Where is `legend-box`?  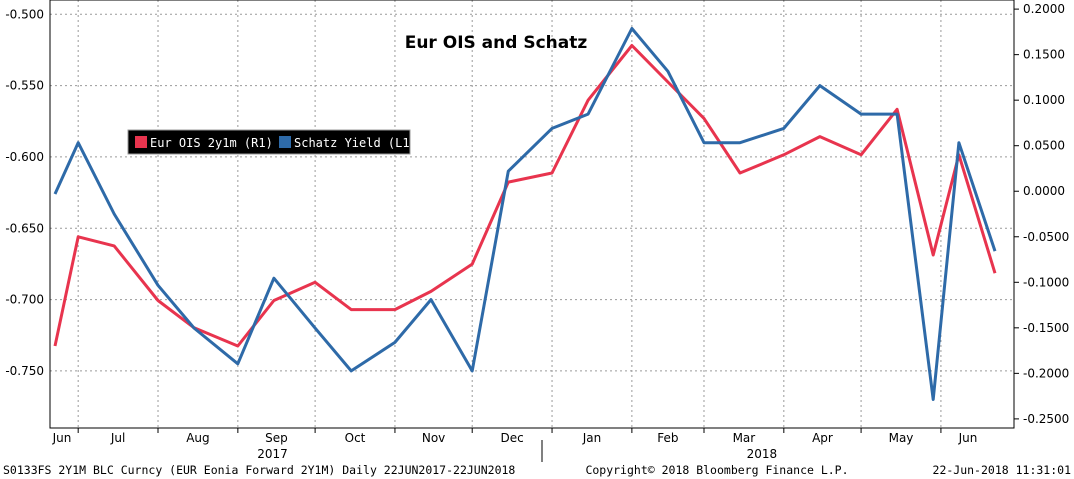
legend-box is located at coordinates (269, 142).